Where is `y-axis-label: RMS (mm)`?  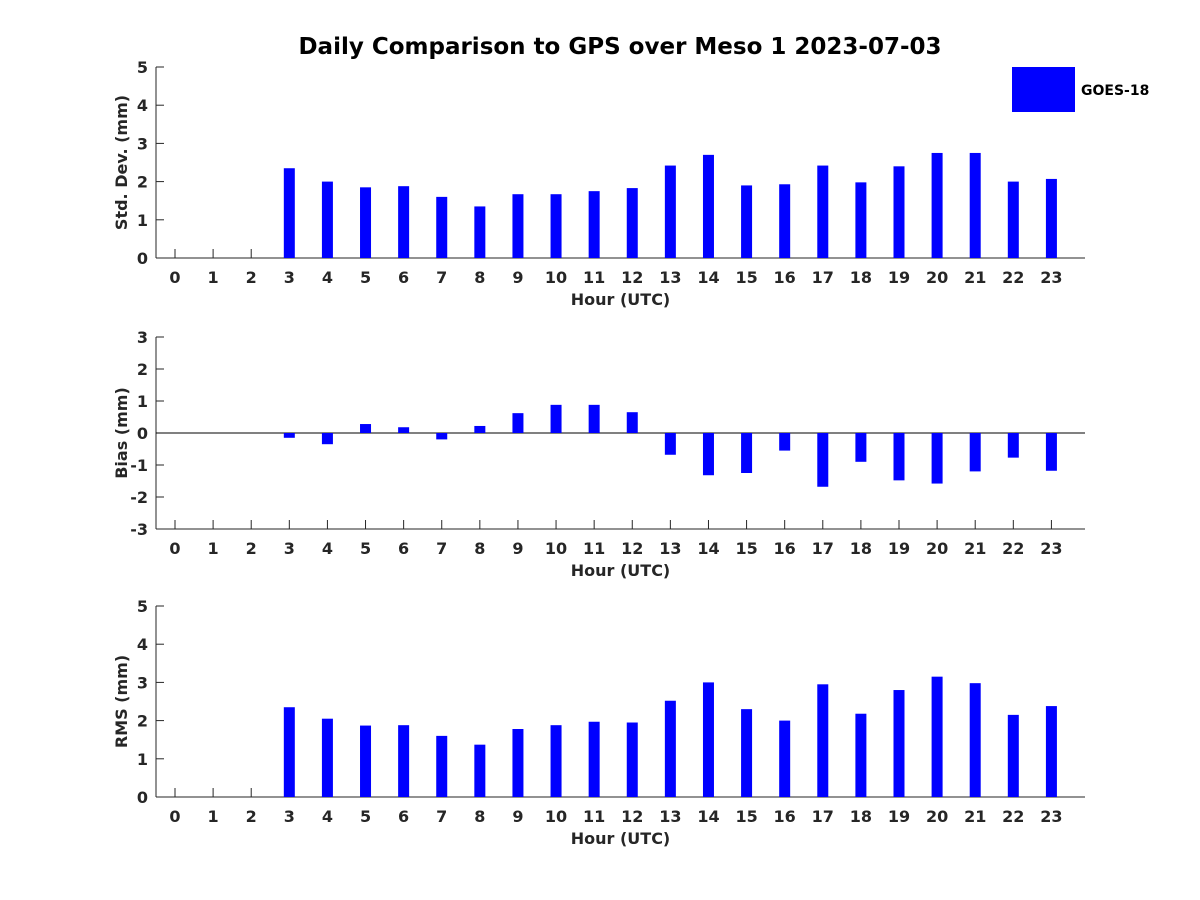
y-axis-label: RMS (mm) is located at coordinates (121, 701).